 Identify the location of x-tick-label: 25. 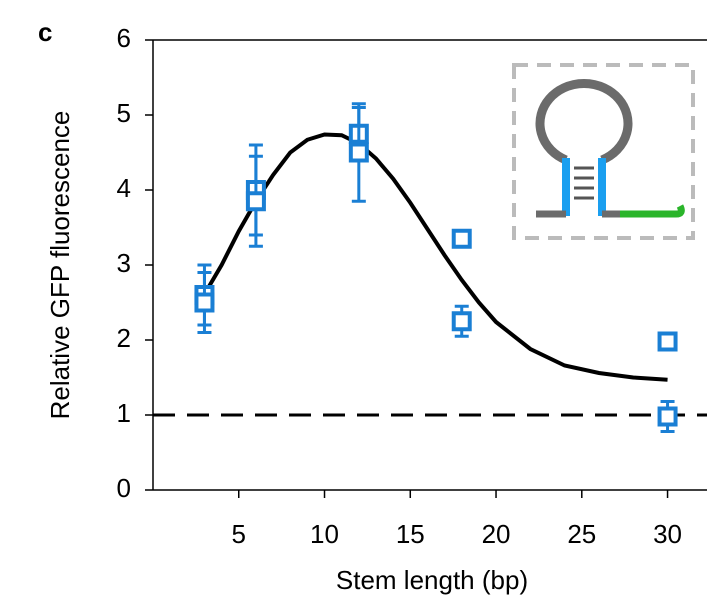
(581, 534).